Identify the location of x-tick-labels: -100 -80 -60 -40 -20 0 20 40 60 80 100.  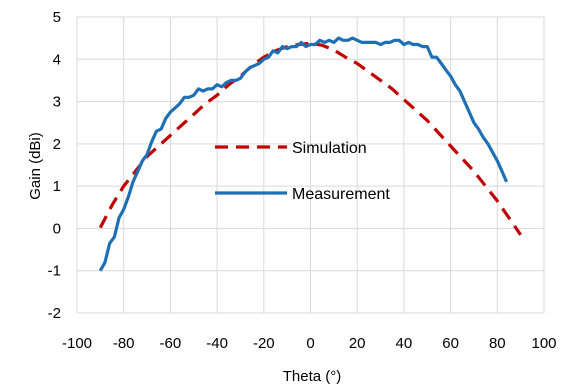
(309, 343).